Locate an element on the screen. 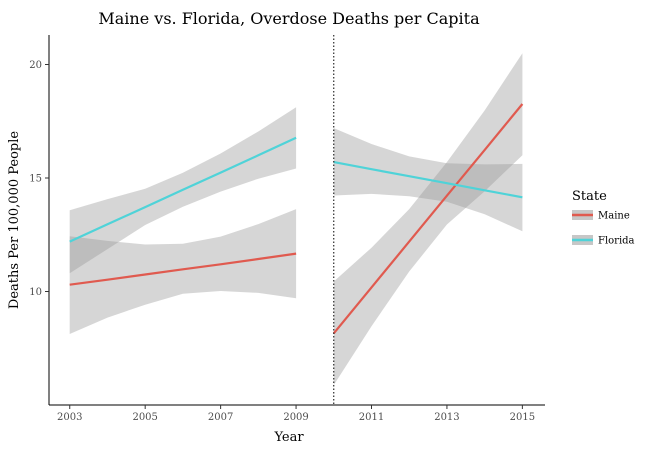  legend-title: State is located at coordinates (589, 196).